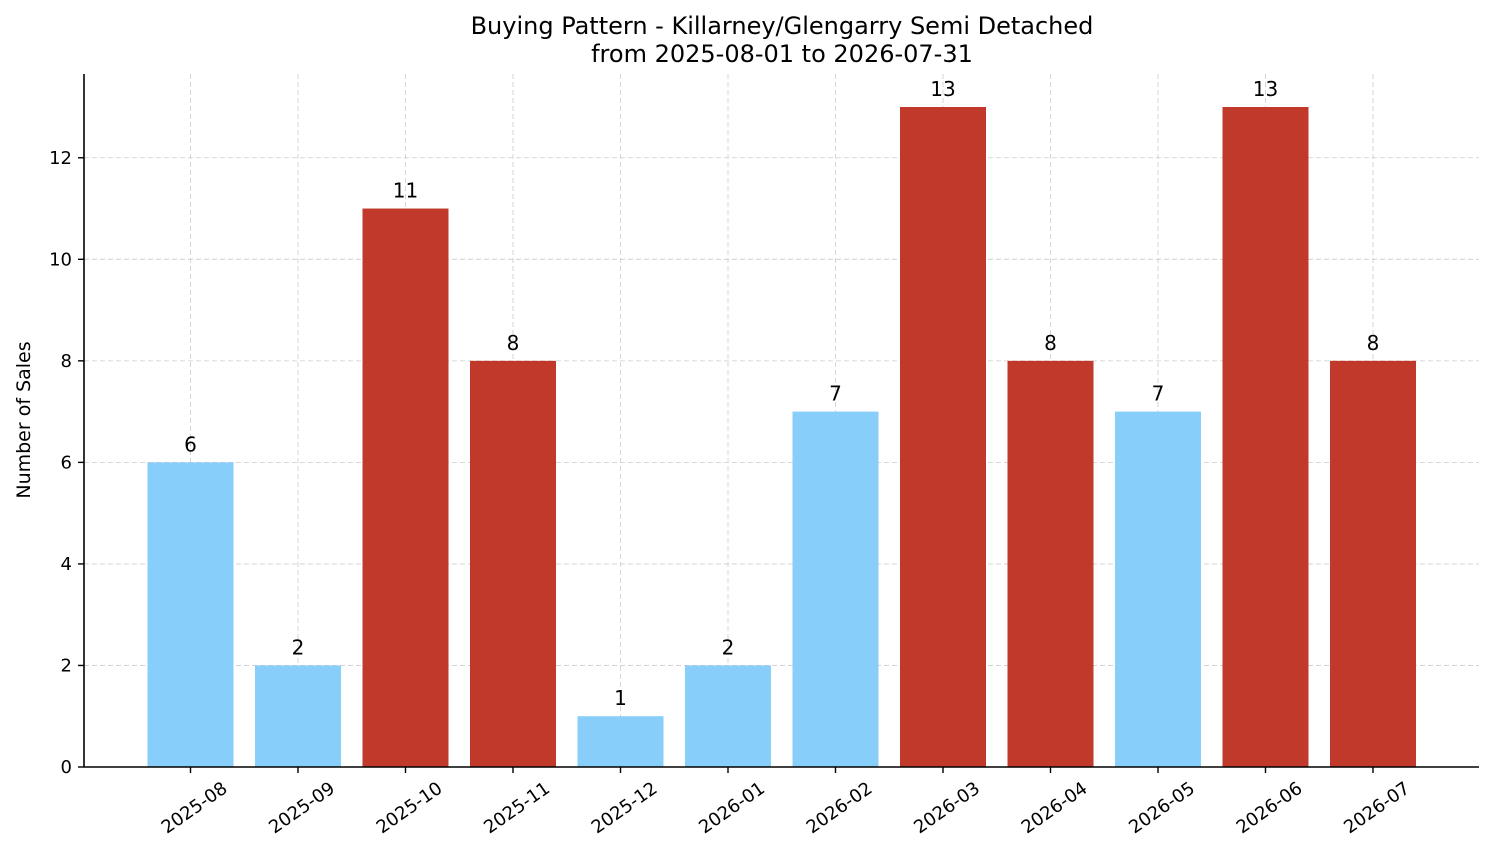  I want to click on data-label-2025-09: 2, so click(298, 647).